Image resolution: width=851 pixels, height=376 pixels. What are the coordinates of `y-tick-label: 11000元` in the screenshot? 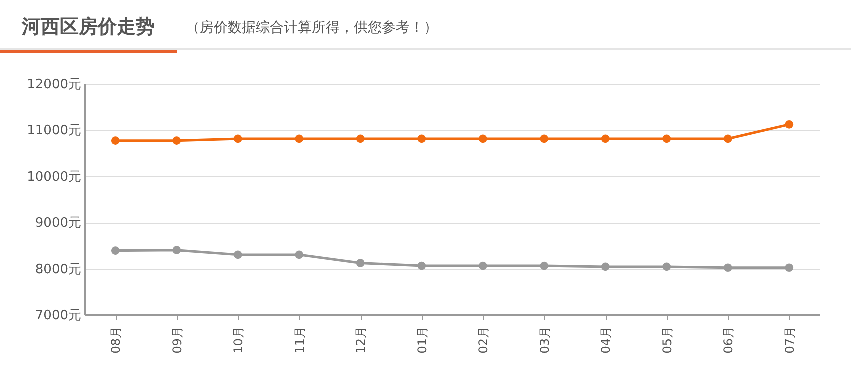 It's located at (54, 131).